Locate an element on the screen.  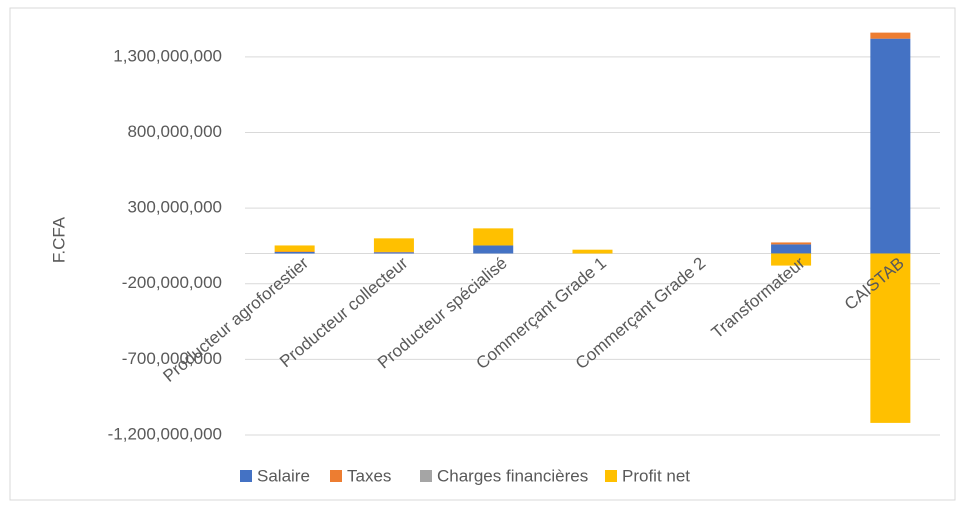
y-axis-label: F.CFA is located at coordinates (58, 239).